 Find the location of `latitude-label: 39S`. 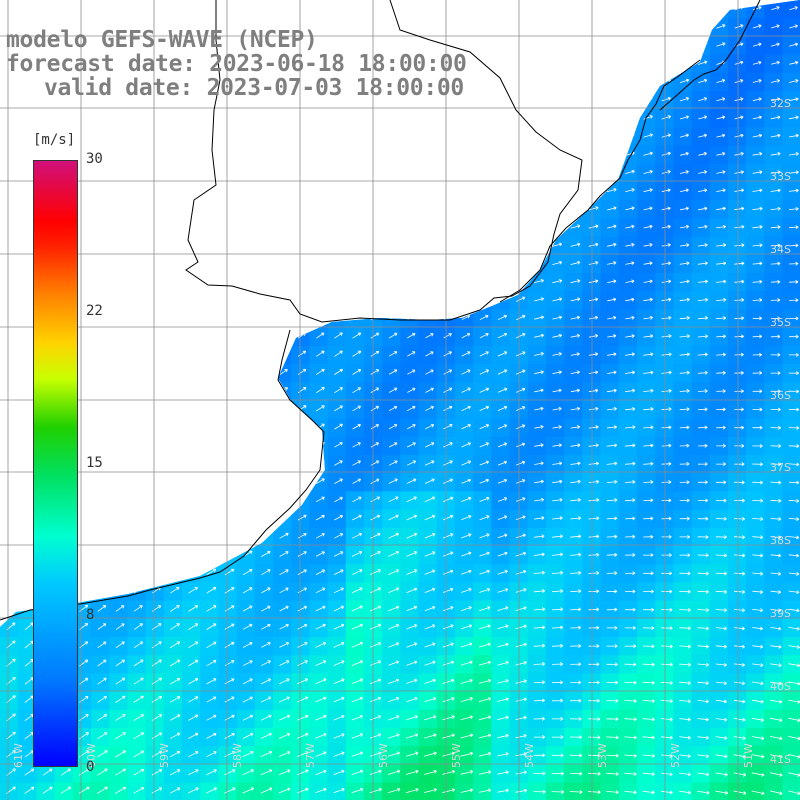

latitude-label: 39S is located at coordinates (780, 613).